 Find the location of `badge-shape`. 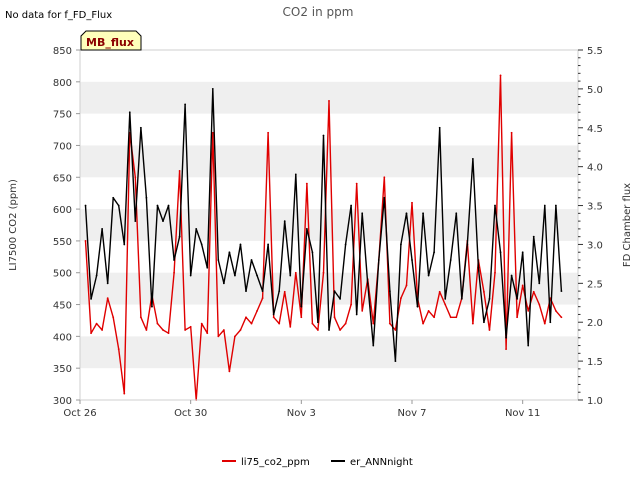

badge-shape is located at coordinates (111, 40).